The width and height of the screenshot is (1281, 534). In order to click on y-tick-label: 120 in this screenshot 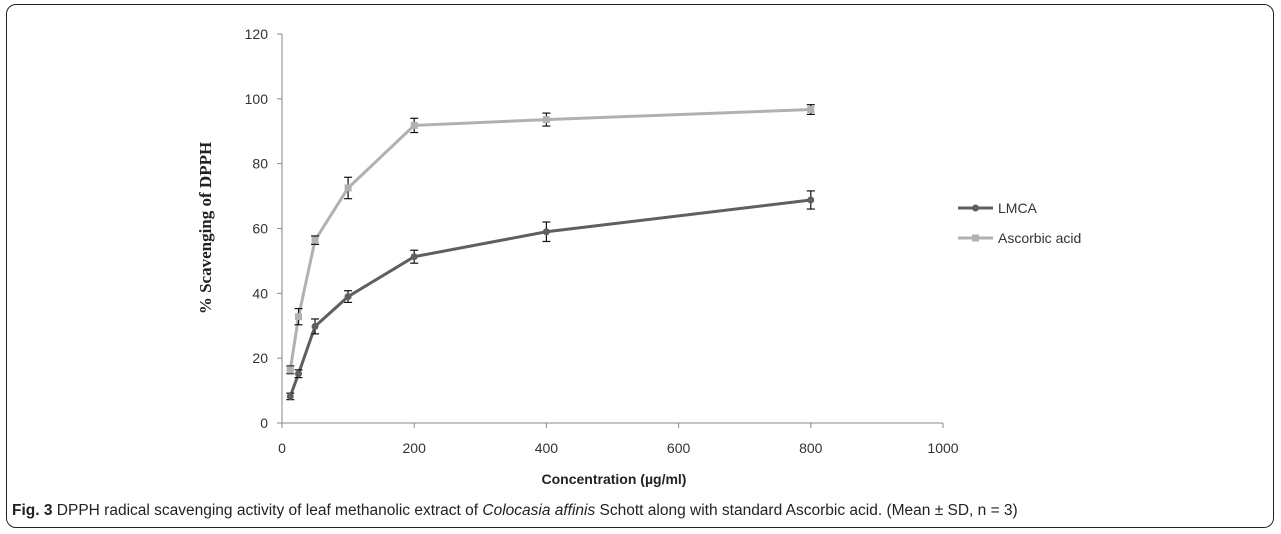, I will do `click(257, 34)`.